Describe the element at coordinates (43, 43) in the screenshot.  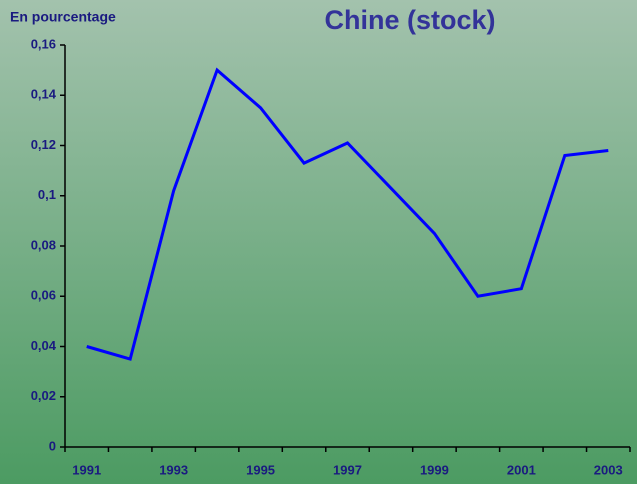
I see `y-tick-label: 0,16` at that location.